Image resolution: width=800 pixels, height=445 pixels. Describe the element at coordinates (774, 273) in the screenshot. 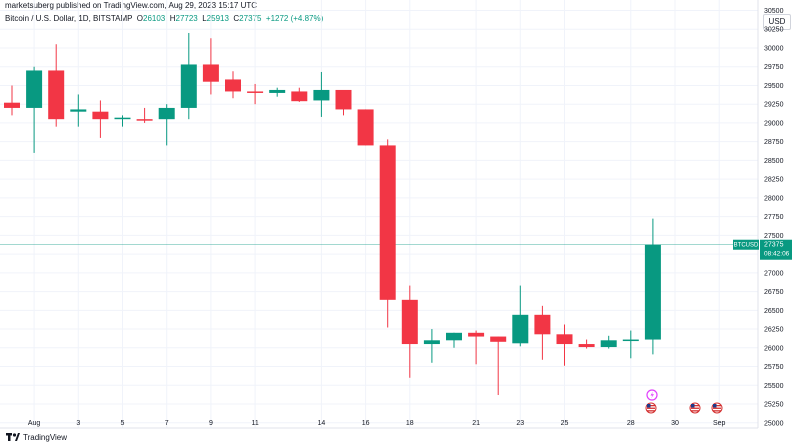

I see `price-tick-label: 27000` at that location.